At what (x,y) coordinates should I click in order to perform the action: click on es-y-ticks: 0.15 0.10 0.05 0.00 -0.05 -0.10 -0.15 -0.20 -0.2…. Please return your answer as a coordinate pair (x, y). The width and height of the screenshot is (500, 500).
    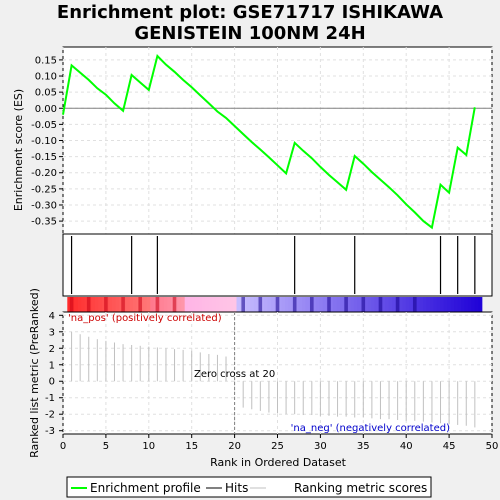
    Looking at the image, I should click on (47, 141).